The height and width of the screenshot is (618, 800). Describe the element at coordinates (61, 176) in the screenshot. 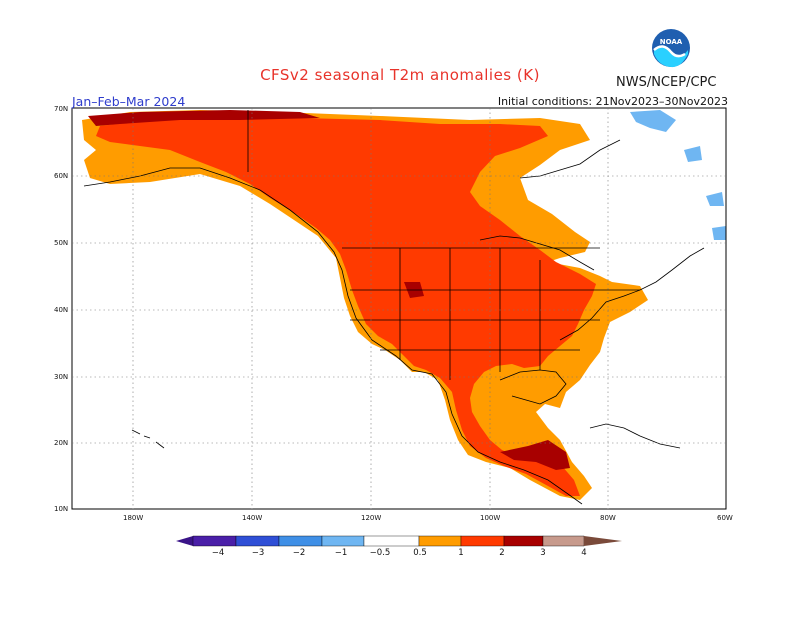

I see `lat-label: 60N` at that location.